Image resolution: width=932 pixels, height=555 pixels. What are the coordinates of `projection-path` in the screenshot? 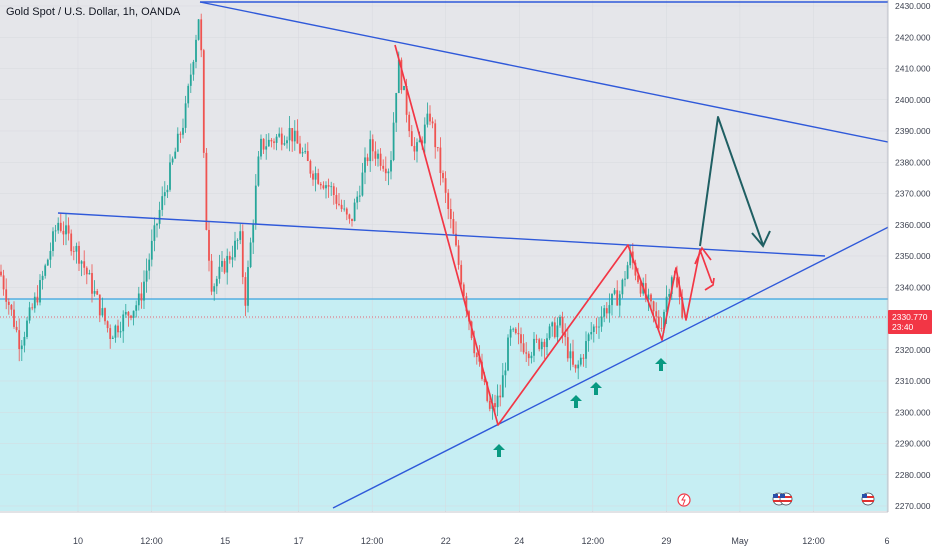 It's located at (731, 181).